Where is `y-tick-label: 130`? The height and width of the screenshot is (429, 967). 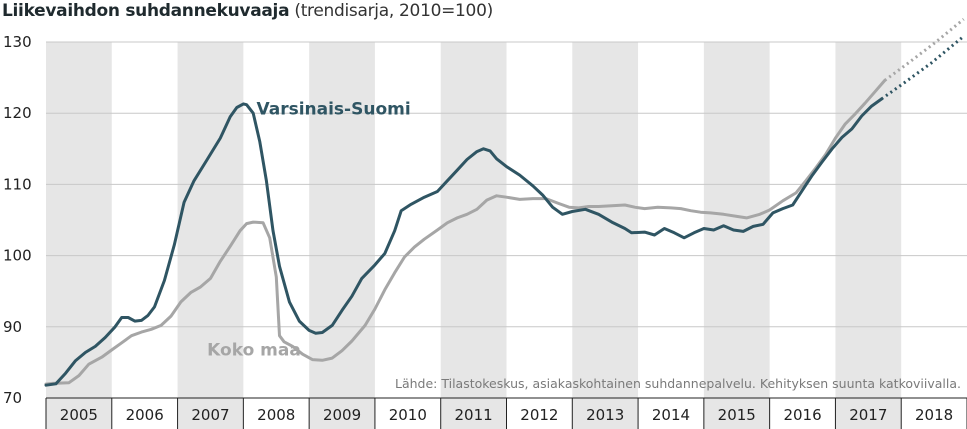 y-tick-label: 130 is located at coordinates (17, 42).